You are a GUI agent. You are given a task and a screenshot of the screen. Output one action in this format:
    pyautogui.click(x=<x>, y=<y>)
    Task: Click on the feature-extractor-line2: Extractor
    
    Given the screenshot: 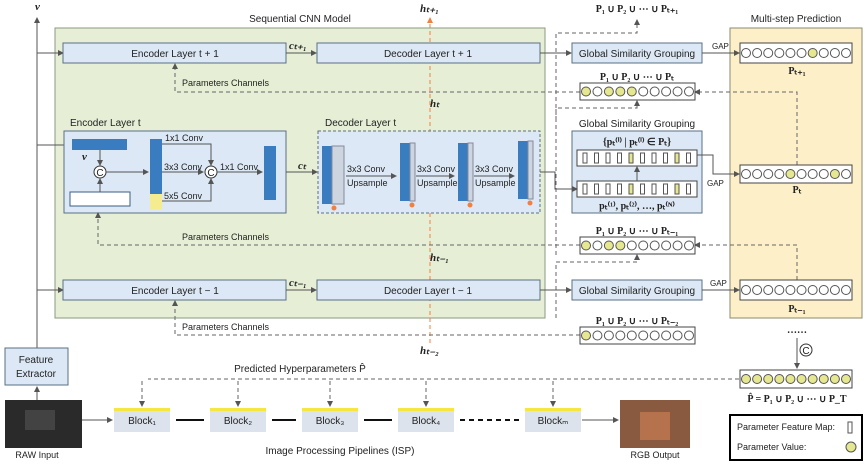 What is the action you would take?
    pyautogui.click(x=36, y=374)
    